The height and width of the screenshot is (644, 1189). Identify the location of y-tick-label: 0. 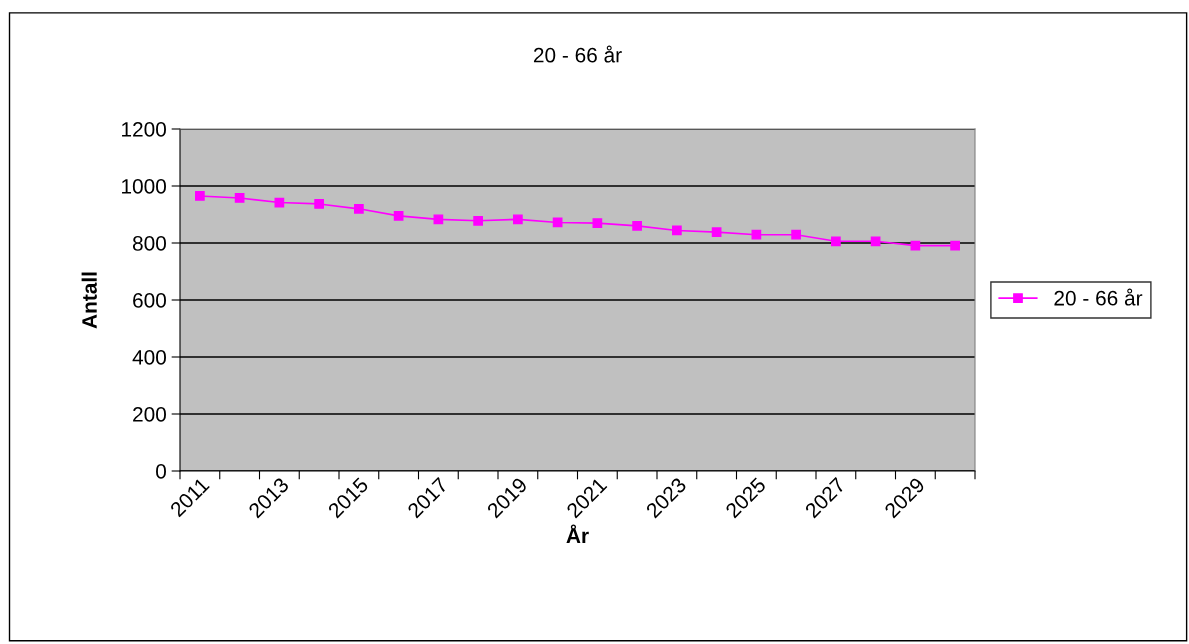
(161, 471).